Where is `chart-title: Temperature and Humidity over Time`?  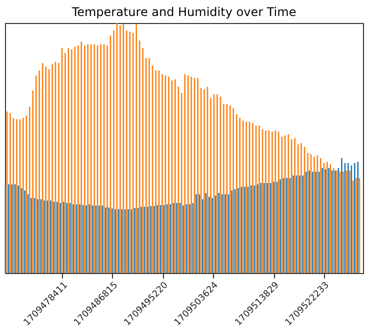 chart-title: Temperature and Humidity over Time is located at coordinates (183, 12).